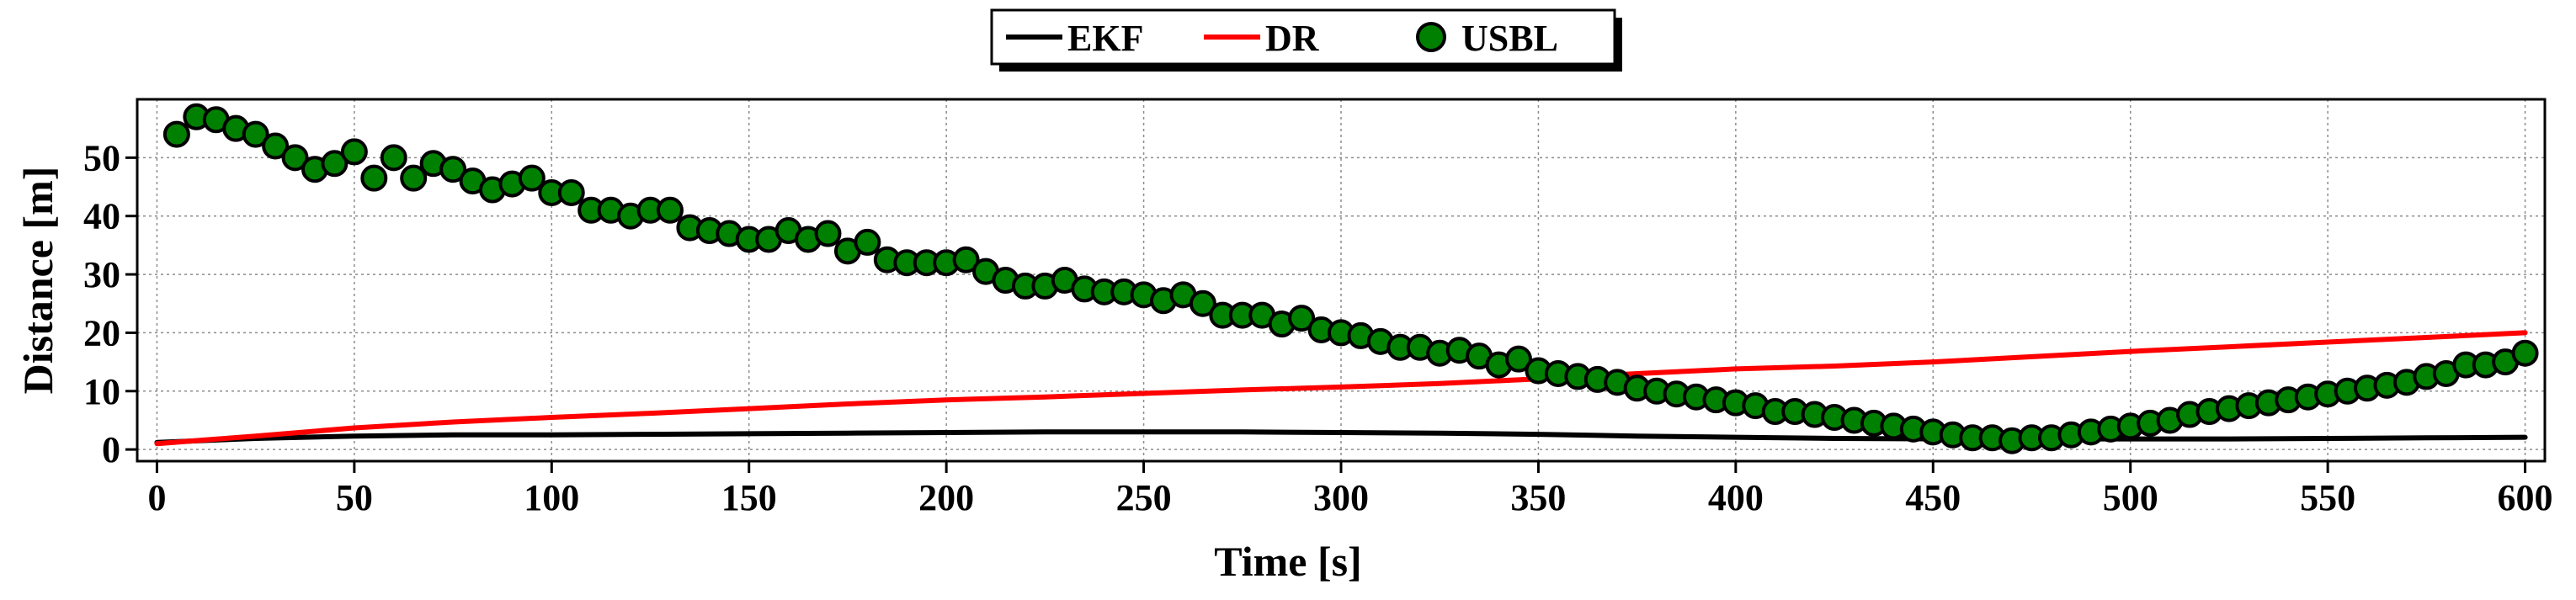 The image size is (2576, 600). Describe the element at coordinates (1736, 497) in the screenshot. I see `x-tick-label: 400` at that location.